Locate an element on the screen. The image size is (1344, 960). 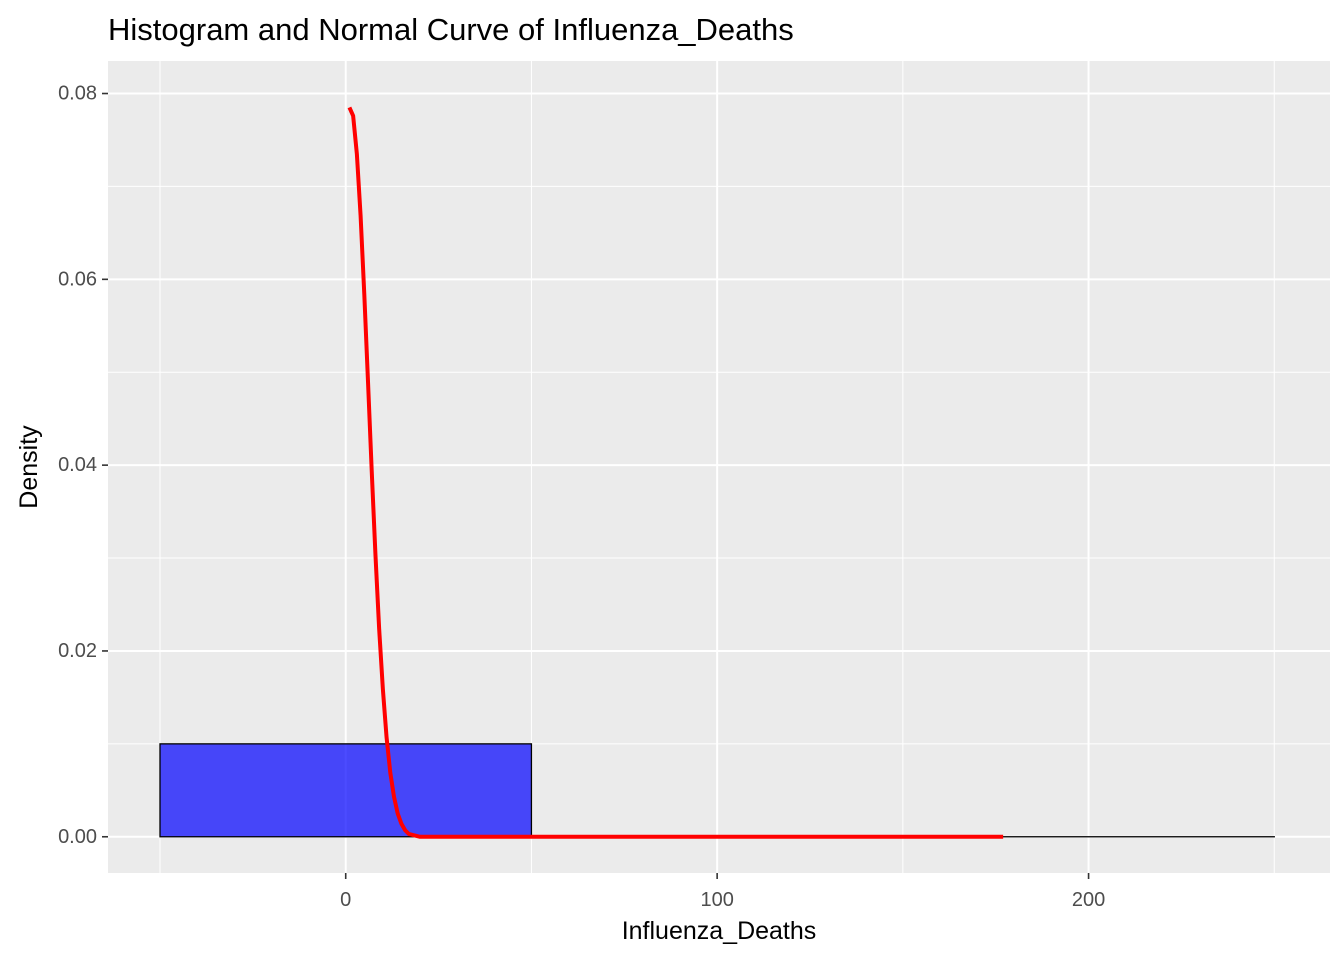
y-tick-label: 0.00 is located at coordinates (77, 837).